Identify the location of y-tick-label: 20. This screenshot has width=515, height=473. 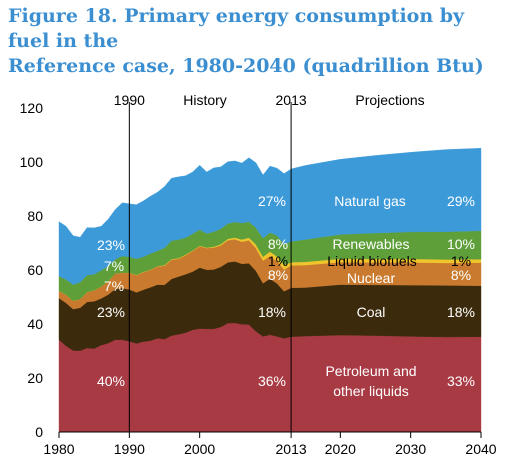
(35, 378).